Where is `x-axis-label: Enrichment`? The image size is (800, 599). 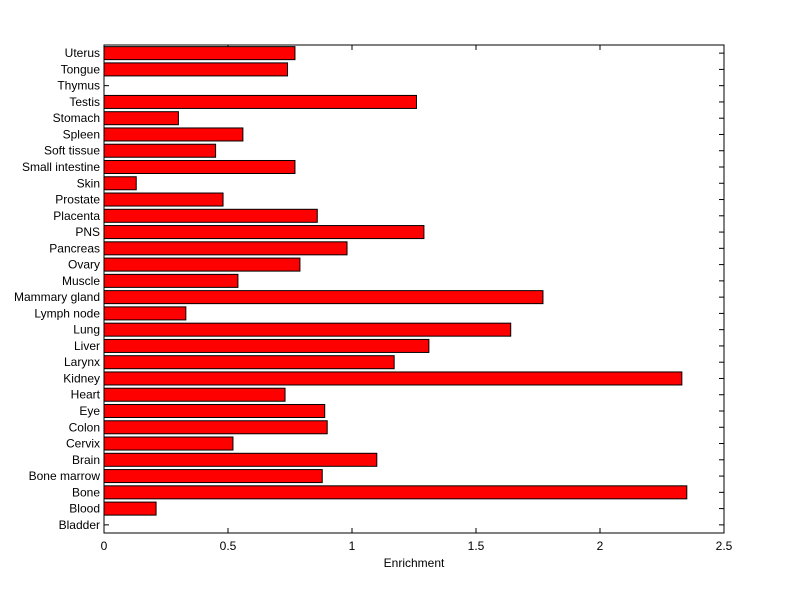 x-axis-label: Enrichment is located at coordinates (414, 563).